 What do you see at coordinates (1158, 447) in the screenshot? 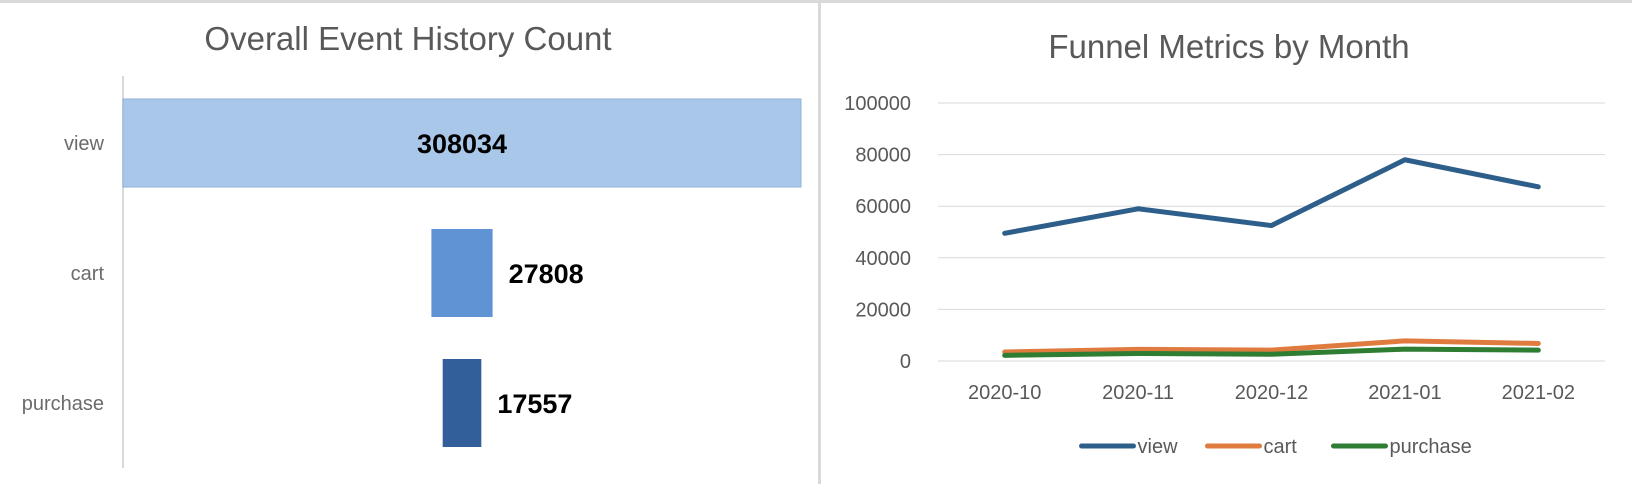
I see `legend-label-view: view` at bounding box center [1158, 447].